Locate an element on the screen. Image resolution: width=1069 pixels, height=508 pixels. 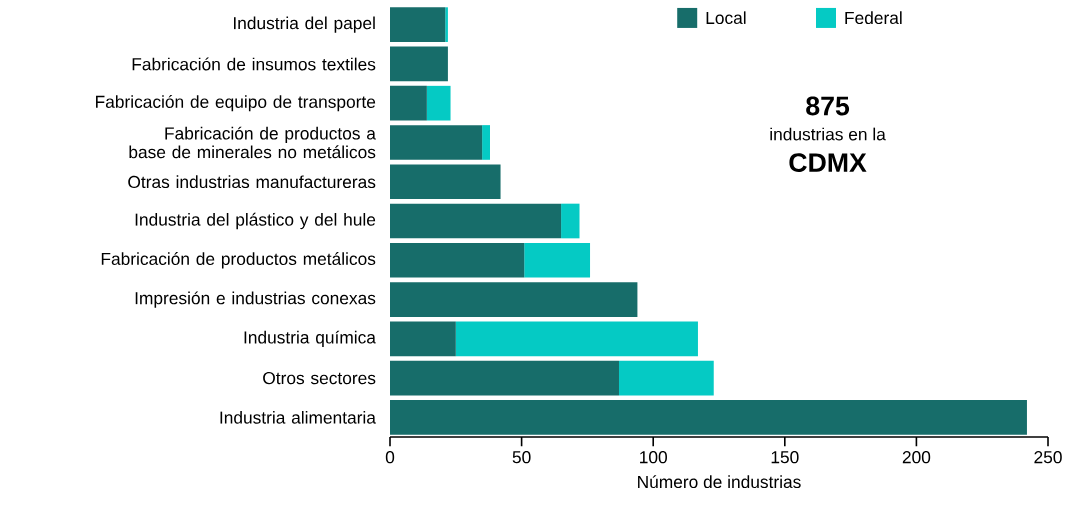
x-axis-title: Número de industrias is located at coordinates (719, 482).